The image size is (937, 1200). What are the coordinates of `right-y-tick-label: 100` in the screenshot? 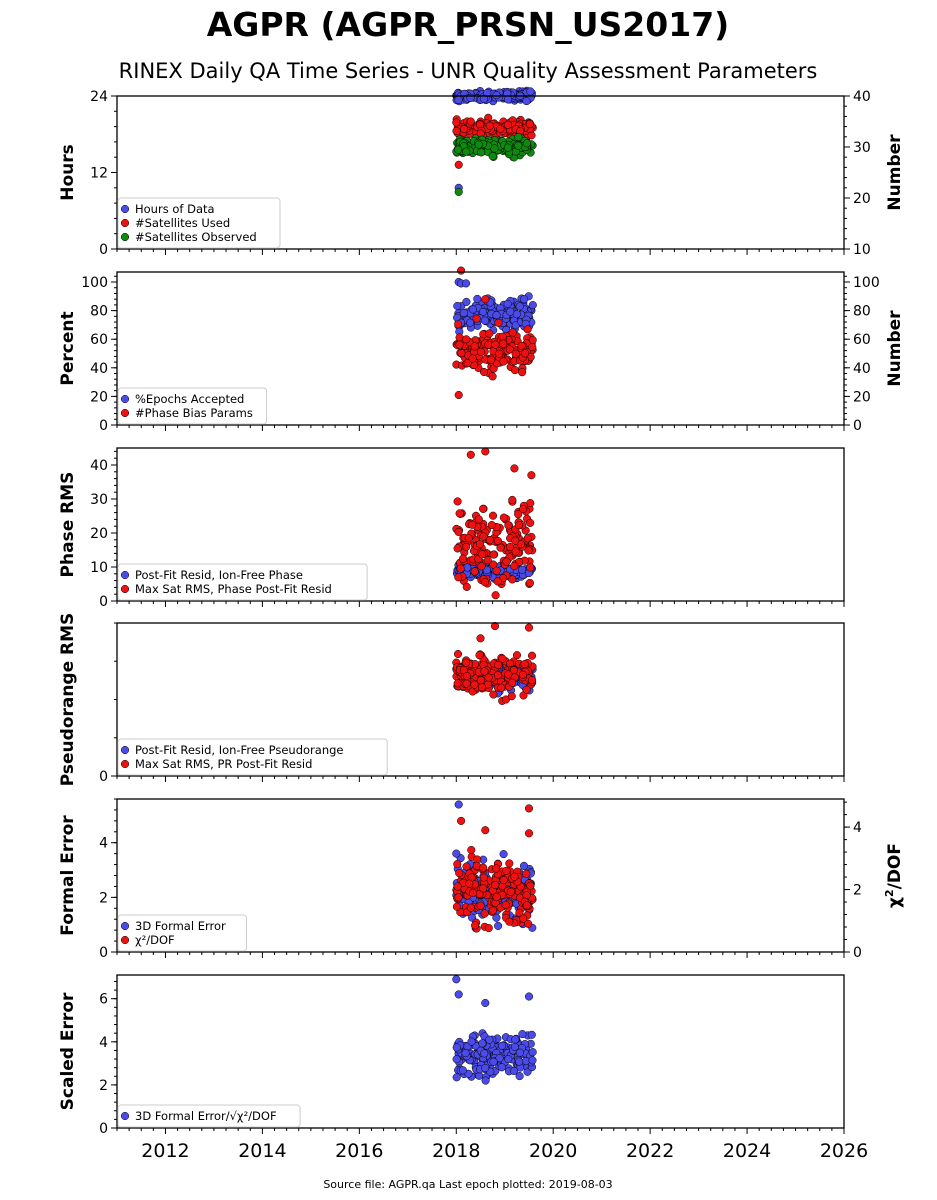 It's located at (866, 283).